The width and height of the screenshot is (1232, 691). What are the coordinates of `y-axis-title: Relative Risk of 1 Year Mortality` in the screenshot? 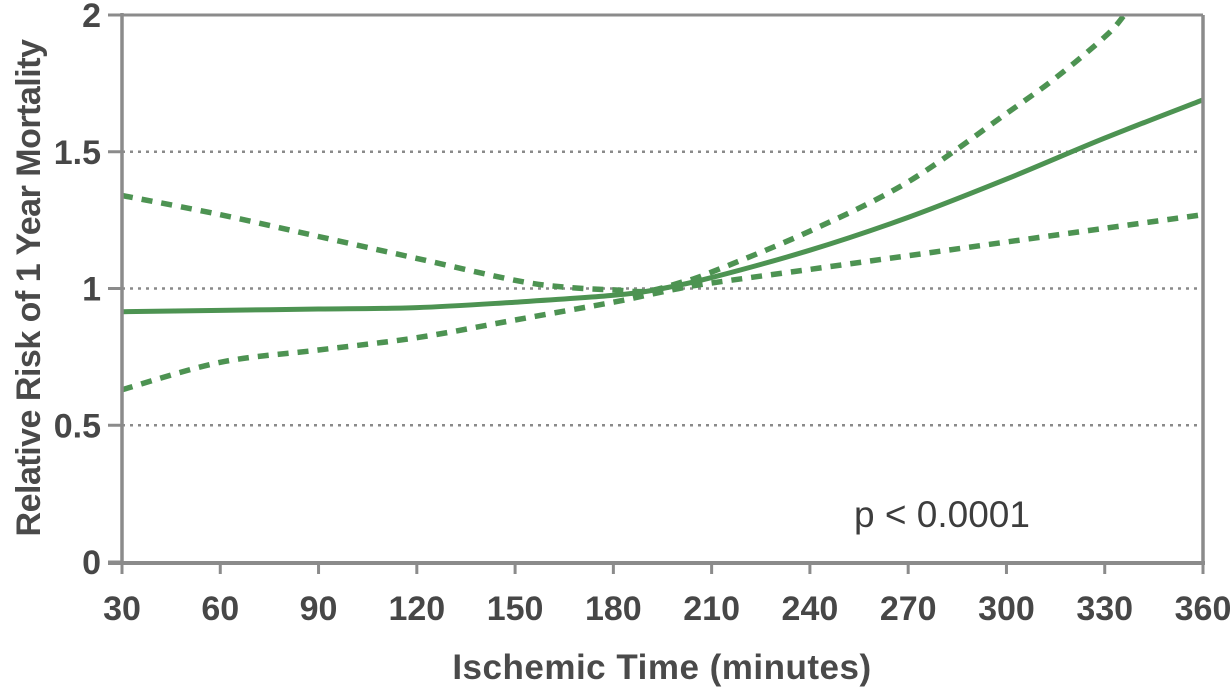 It's located at (29, 287).